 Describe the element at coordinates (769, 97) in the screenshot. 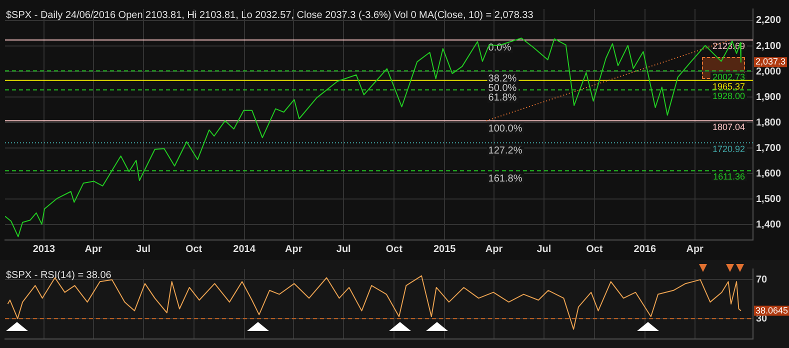

I see `y-tick-label: 1,900` at that location.